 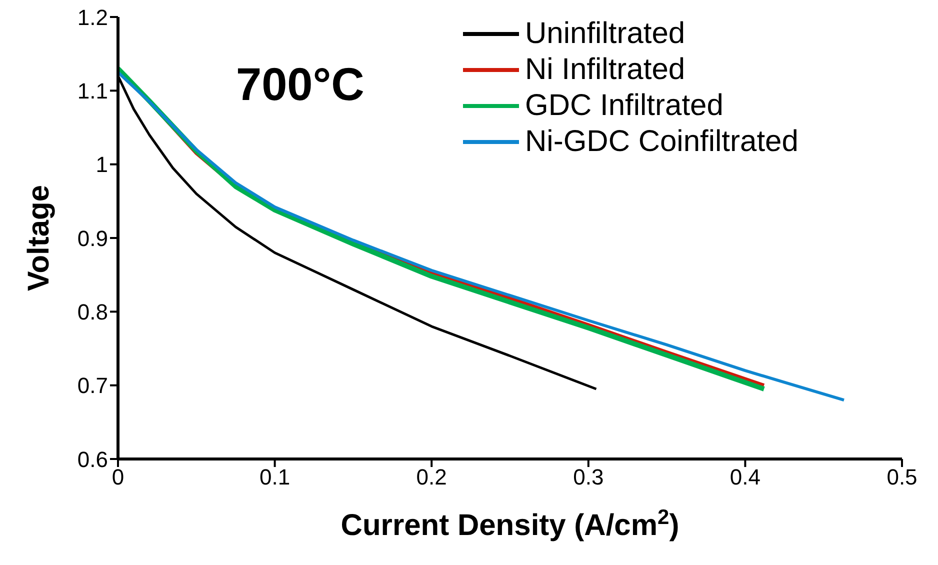 I want to click on y-tick-label: 1.2, so click(x=92, y=17).